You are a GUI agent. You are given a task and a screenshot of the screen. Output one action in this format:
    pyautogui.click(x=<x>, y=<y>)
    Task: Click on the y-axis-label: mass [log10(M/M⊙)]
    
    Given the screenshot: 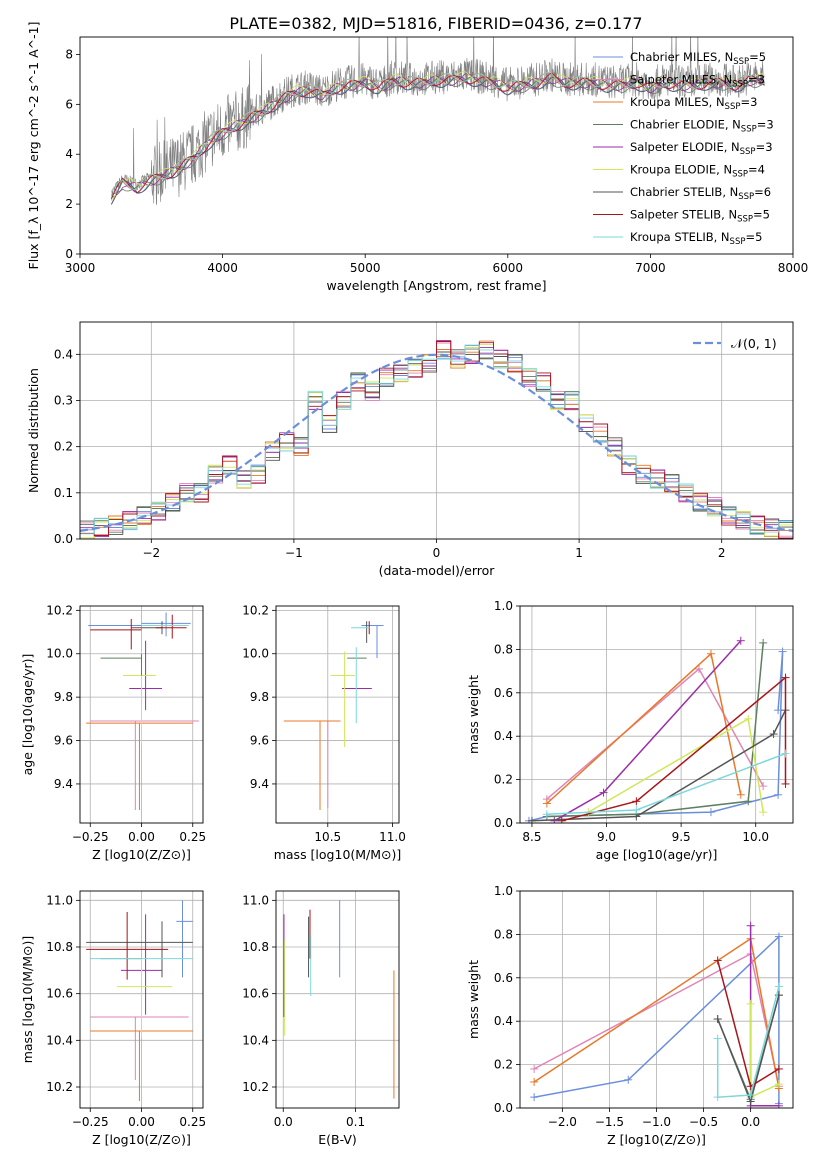 What is the action you would take?
    pyautogui.click(x=27, y=1000)
    